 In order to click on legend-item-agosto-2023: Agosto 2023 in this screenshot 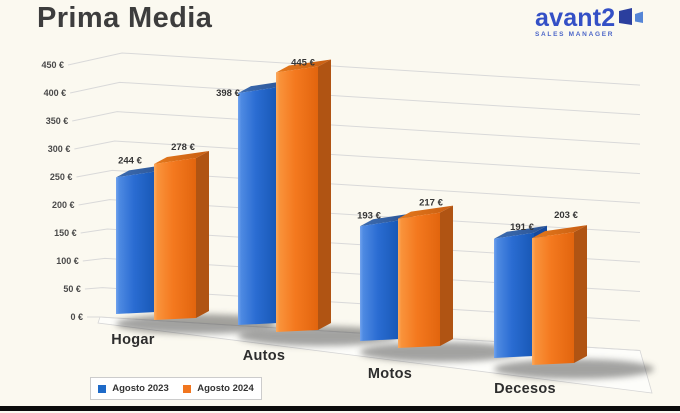, I will do `click(133, 388)`.